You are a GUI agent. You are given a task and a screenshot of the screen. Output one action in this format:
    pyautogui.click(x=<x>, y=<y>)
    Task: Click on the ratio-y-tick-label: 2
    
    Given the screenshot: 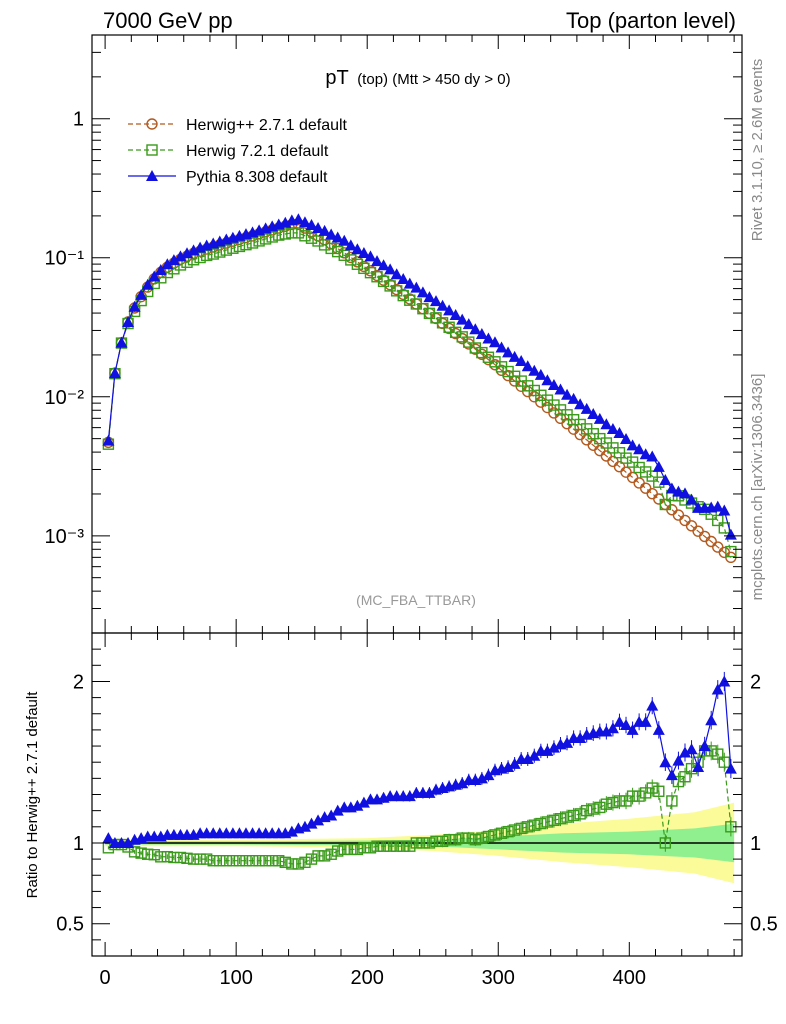 What is the action you would take?
    pyautogui.click(x=78, y=682)
    